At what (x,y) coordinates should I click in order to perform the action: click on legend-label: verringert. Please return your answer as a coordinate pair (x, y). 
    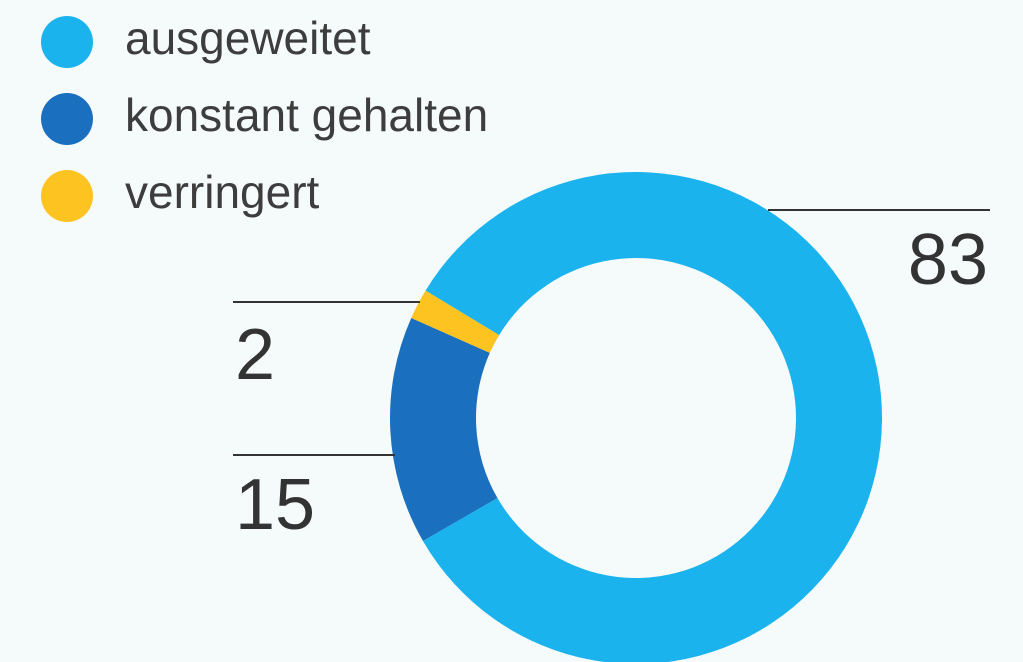
    Looking at the image, I should click on (222, 192).